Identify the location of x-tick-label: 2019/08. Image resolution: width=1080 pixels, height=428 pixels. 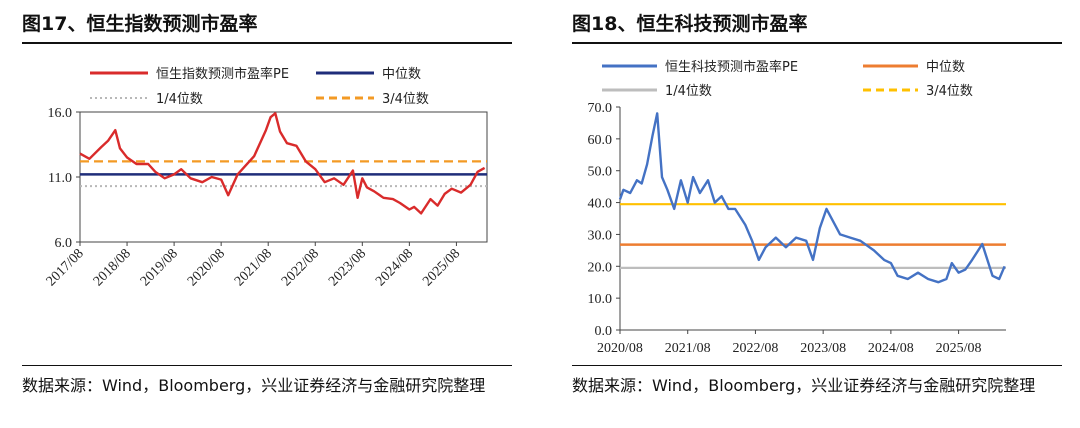
(159, 267).